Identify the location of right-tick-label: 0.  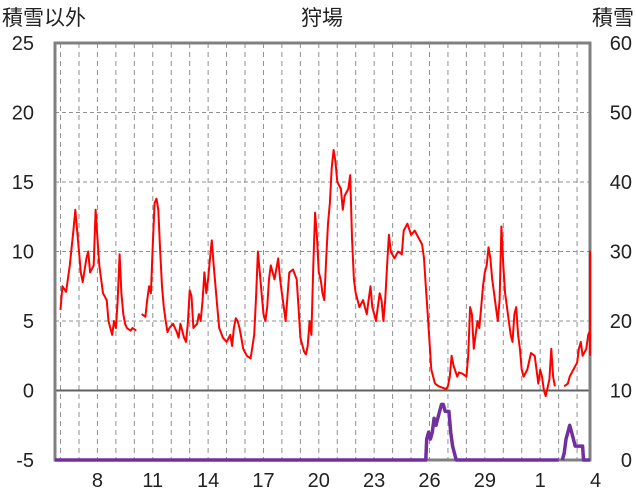
(626, 461).